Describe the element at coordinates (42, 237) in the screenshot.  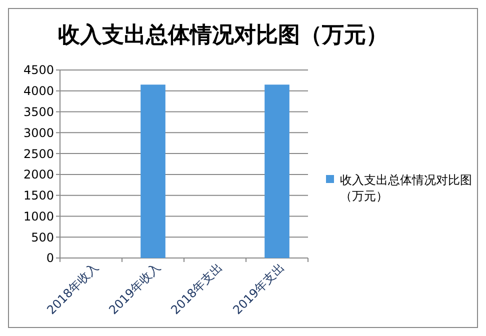
I see `y-tick-label: 500` at that location.